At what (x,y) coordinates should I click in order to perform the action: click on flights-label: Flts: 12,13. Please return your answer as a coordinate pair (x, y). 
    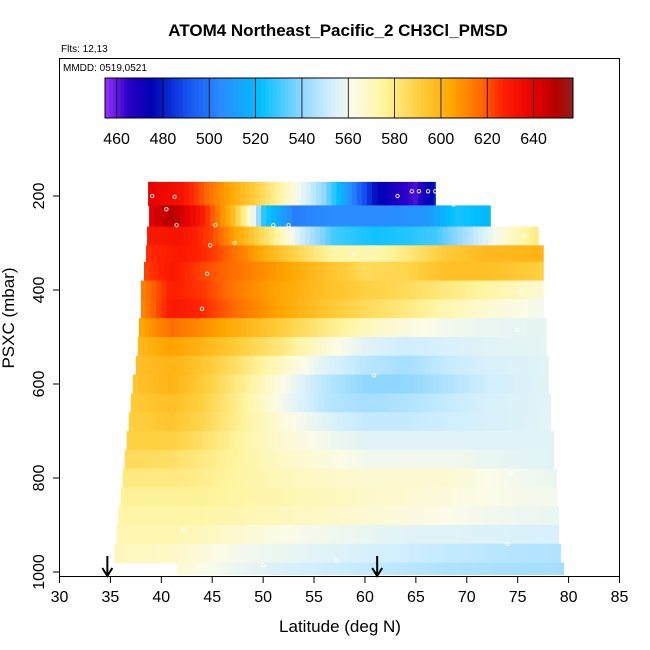
    Looking at the image, I should click on (84, 49).